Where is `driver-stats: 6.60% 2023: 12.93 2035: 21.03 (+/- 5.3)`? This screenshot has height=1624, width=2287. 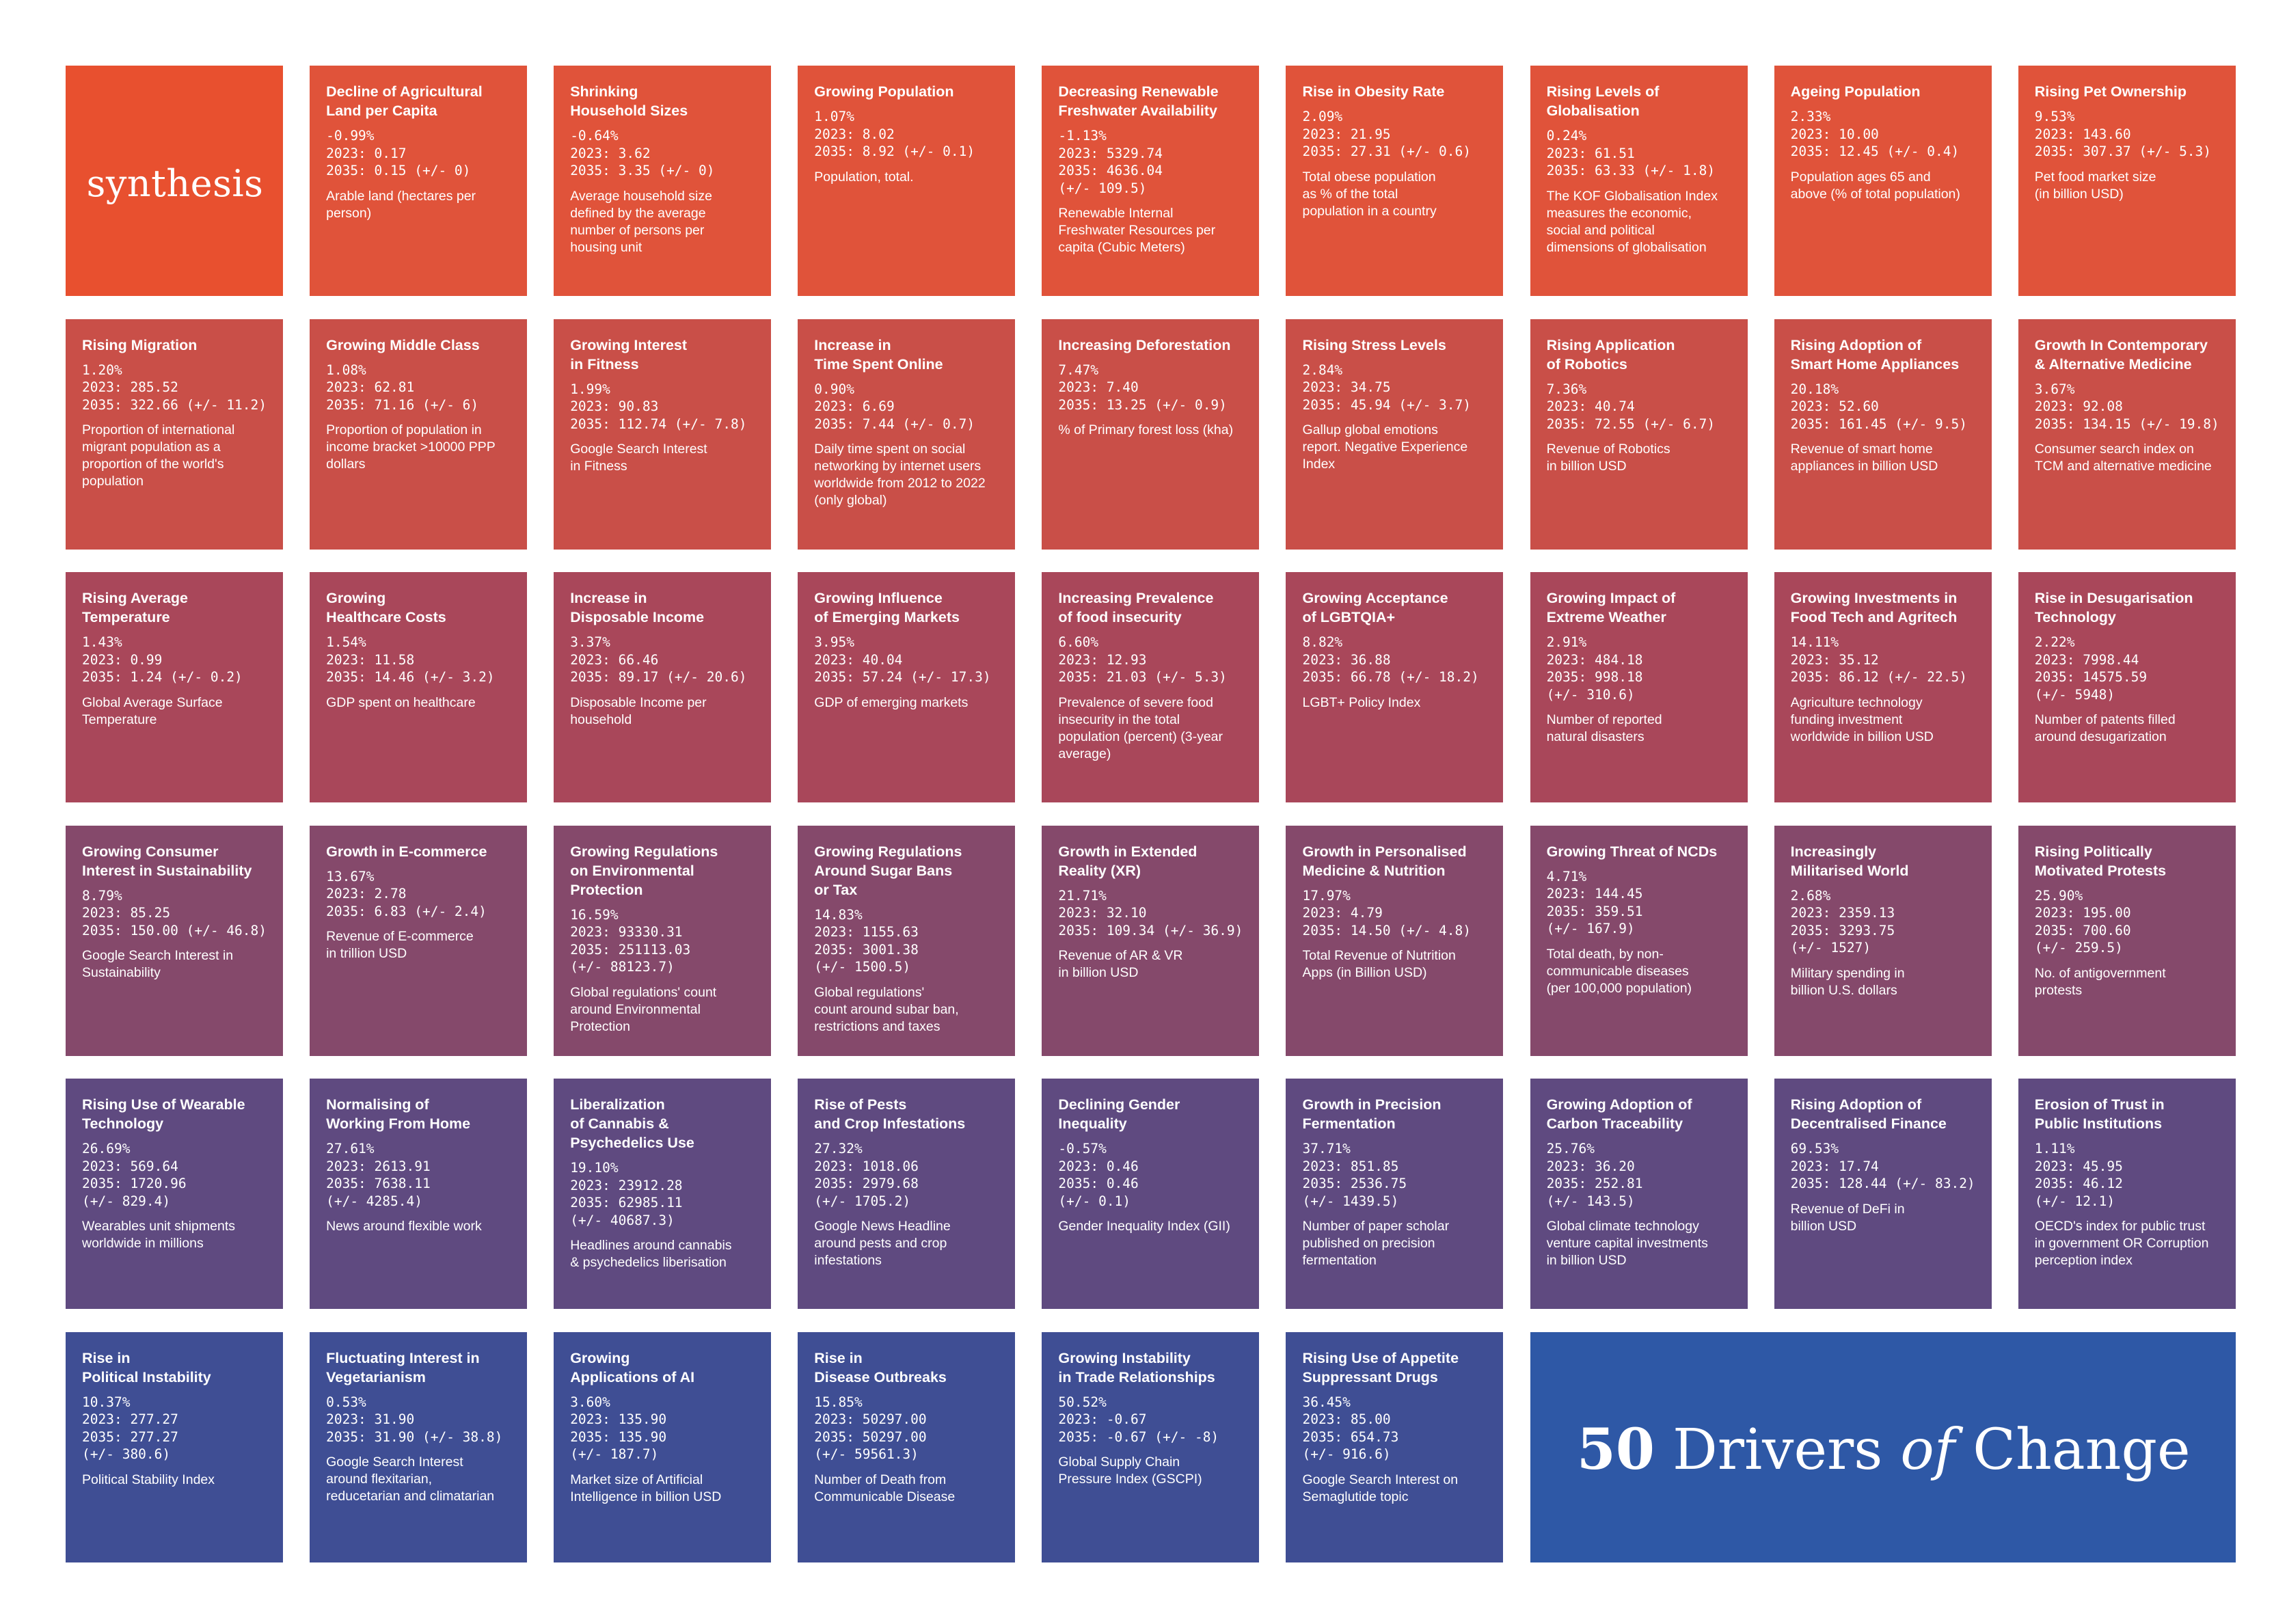 driver-stats: 6.60% 2023: 12.93 2035: 21.03 (+/- 5.3) is located at coordinates (1142, 660).